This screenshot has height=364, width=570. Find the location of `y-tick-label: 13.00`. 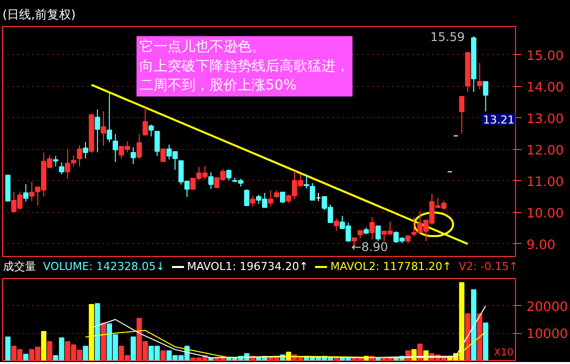

y-tick-label: 13.00 is located at coordinates (545, 119).